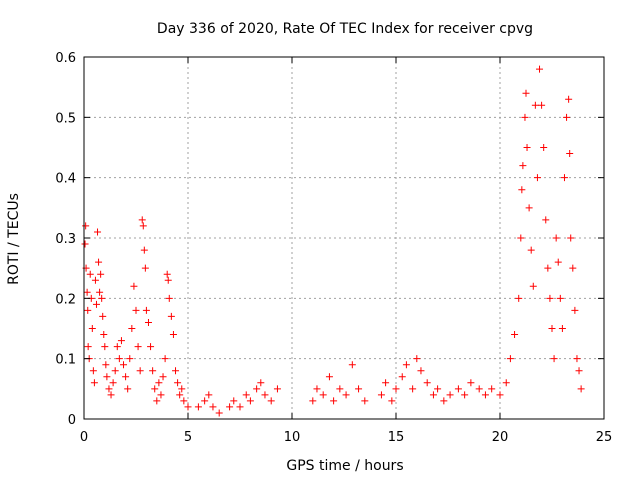 The width and height of the screenshot is (640, 480). I want to click on y-tick-label: 0.1, so click(65, 360).